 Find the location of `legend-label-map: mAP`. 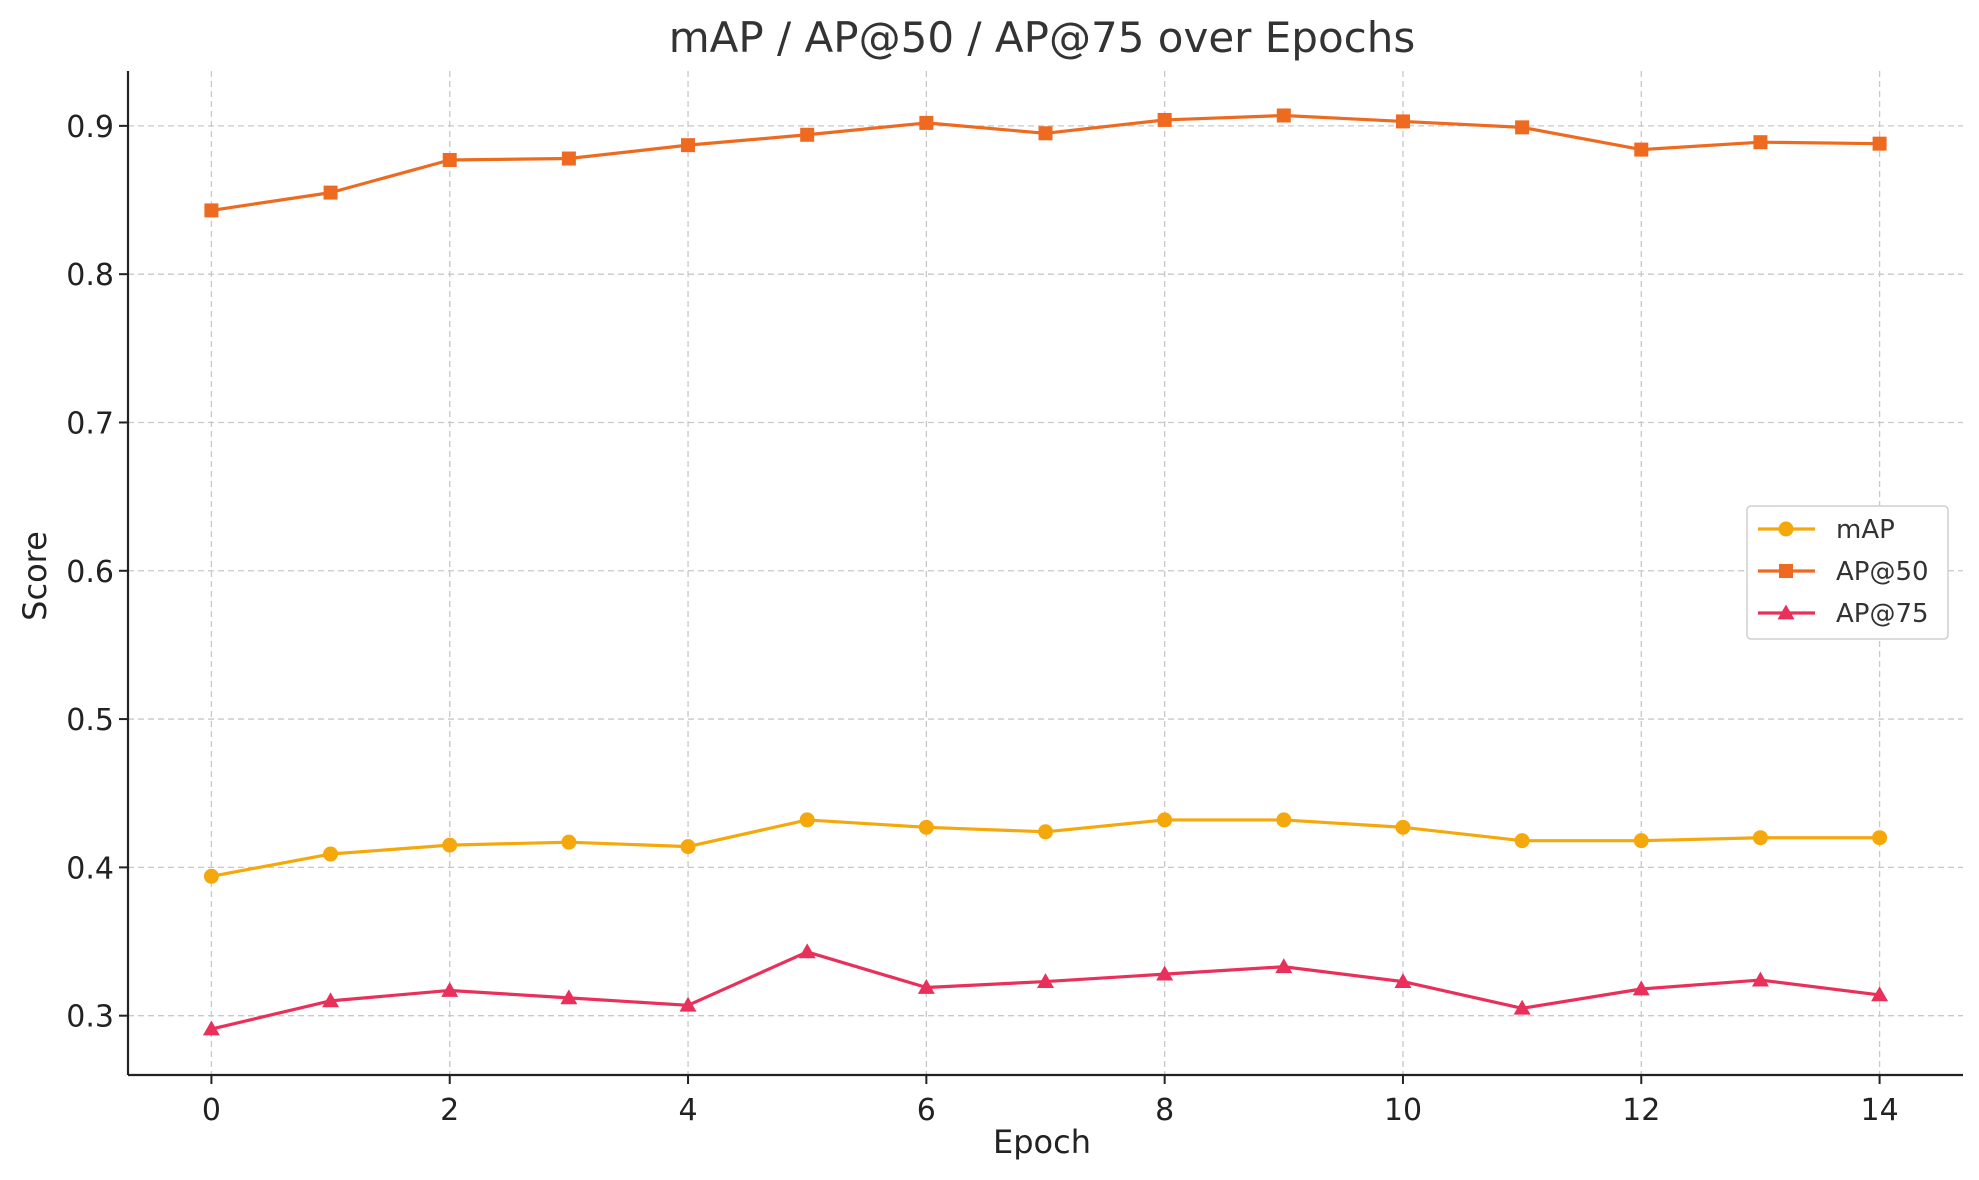

legend-label-map: mAP is located at coordinates (1865, 530).